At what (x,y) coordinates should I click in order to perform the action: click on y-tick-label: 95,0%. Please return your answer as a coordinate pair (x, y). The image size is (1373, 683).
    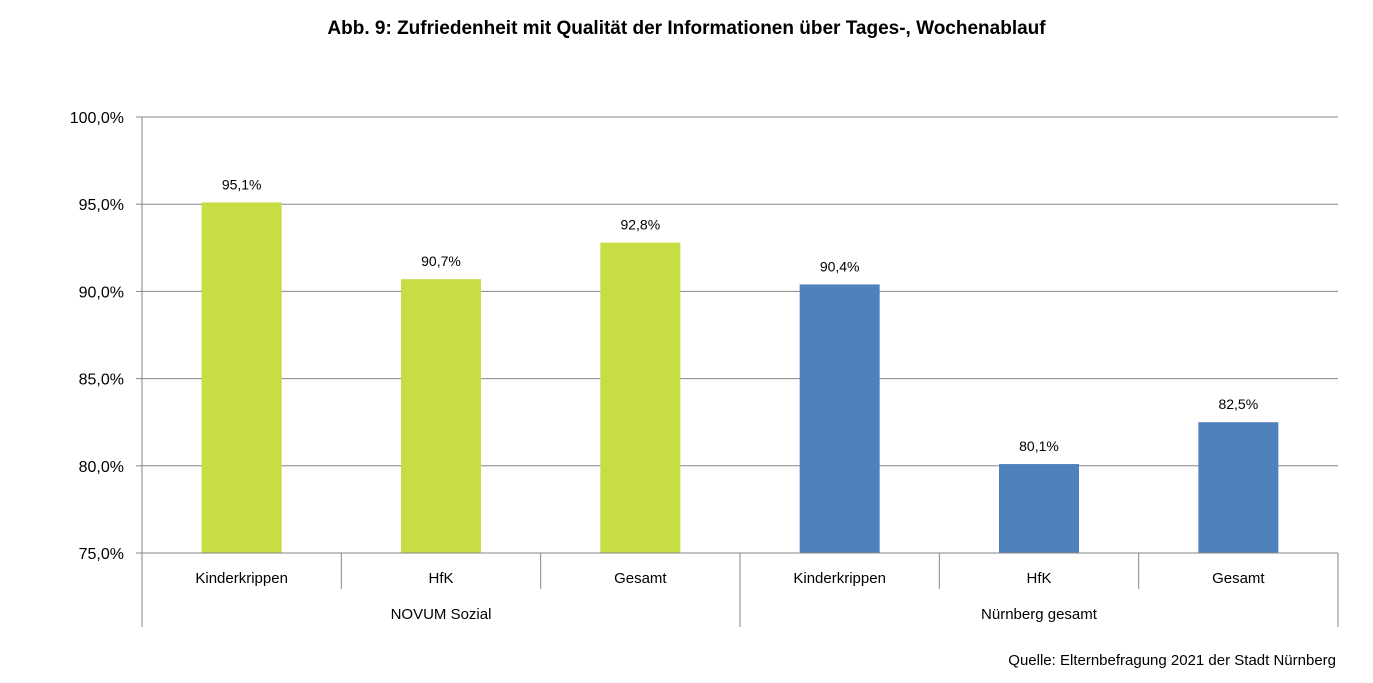
    Looking at the image, I should click on (101, 205).